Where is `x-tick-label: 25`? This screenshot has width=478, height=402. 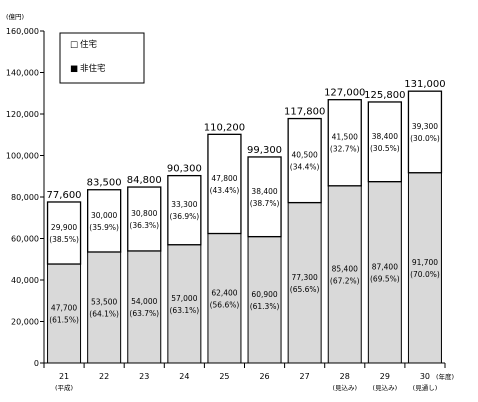
x-tick-label: 25 is located at coordinates (224, 376).